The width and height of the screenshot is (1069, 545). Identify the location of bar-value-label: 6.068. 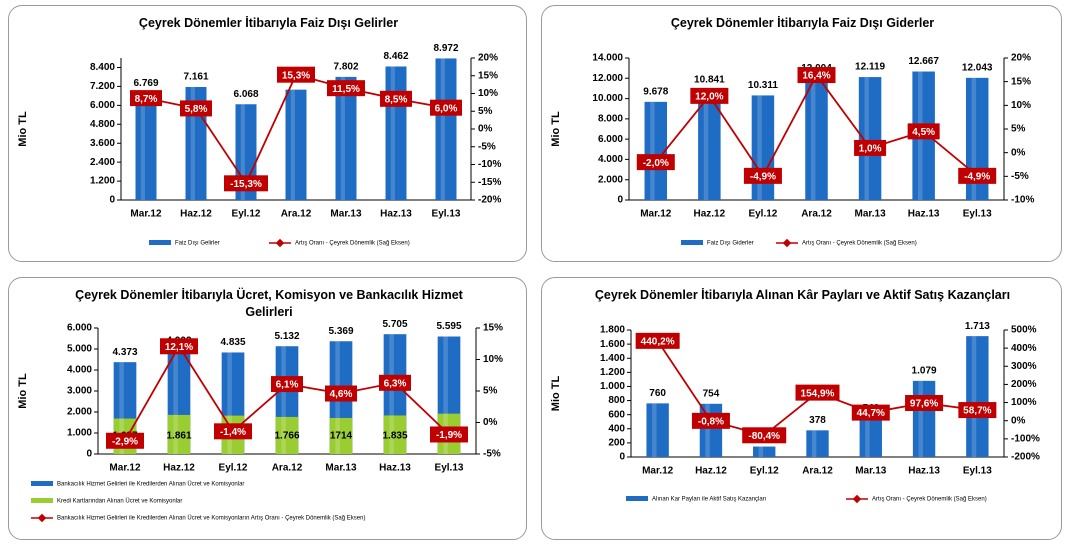
(245, 94).